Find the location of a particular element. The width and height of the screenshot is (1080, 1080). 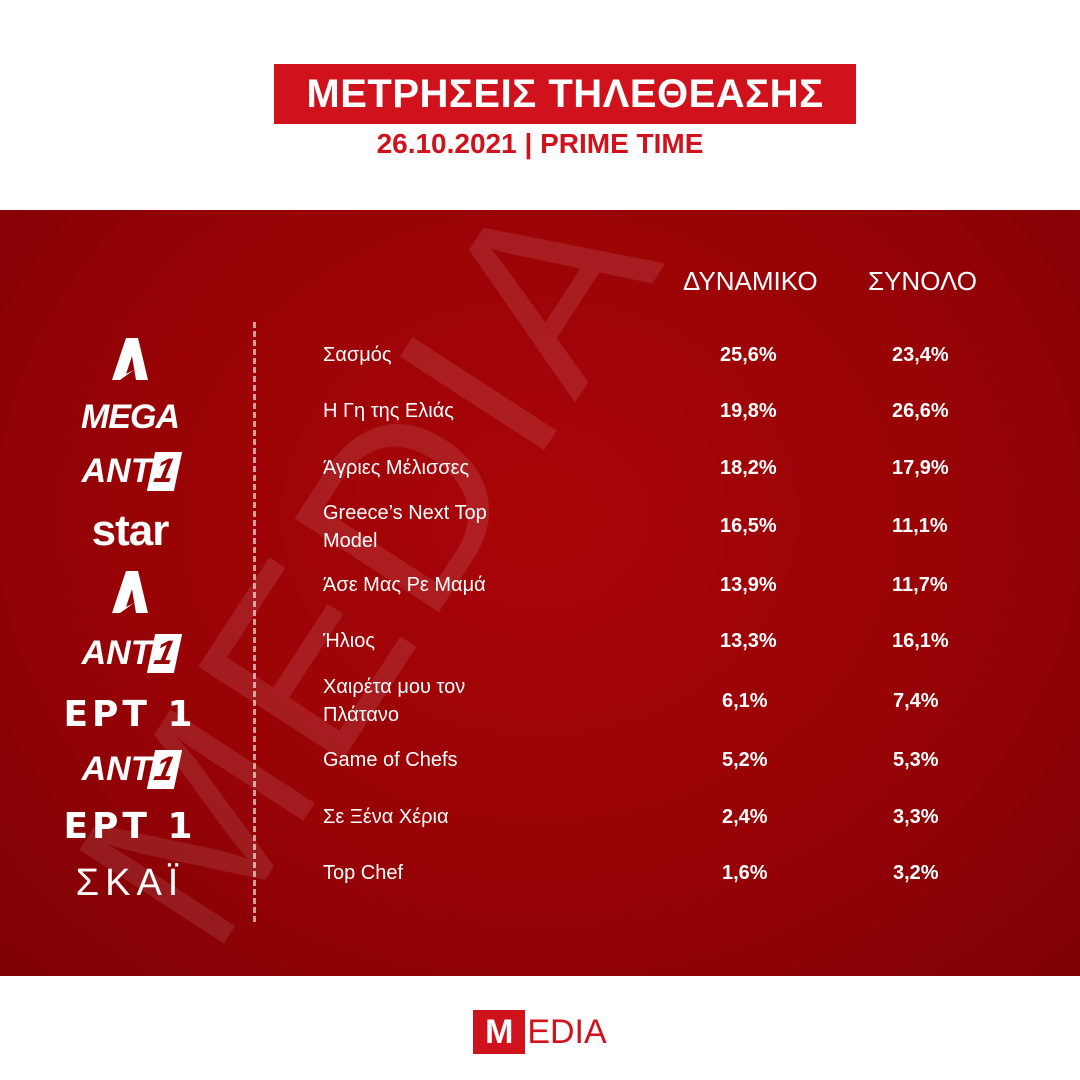

synolo-value: 11,7% is located at coordinates (920, 585).